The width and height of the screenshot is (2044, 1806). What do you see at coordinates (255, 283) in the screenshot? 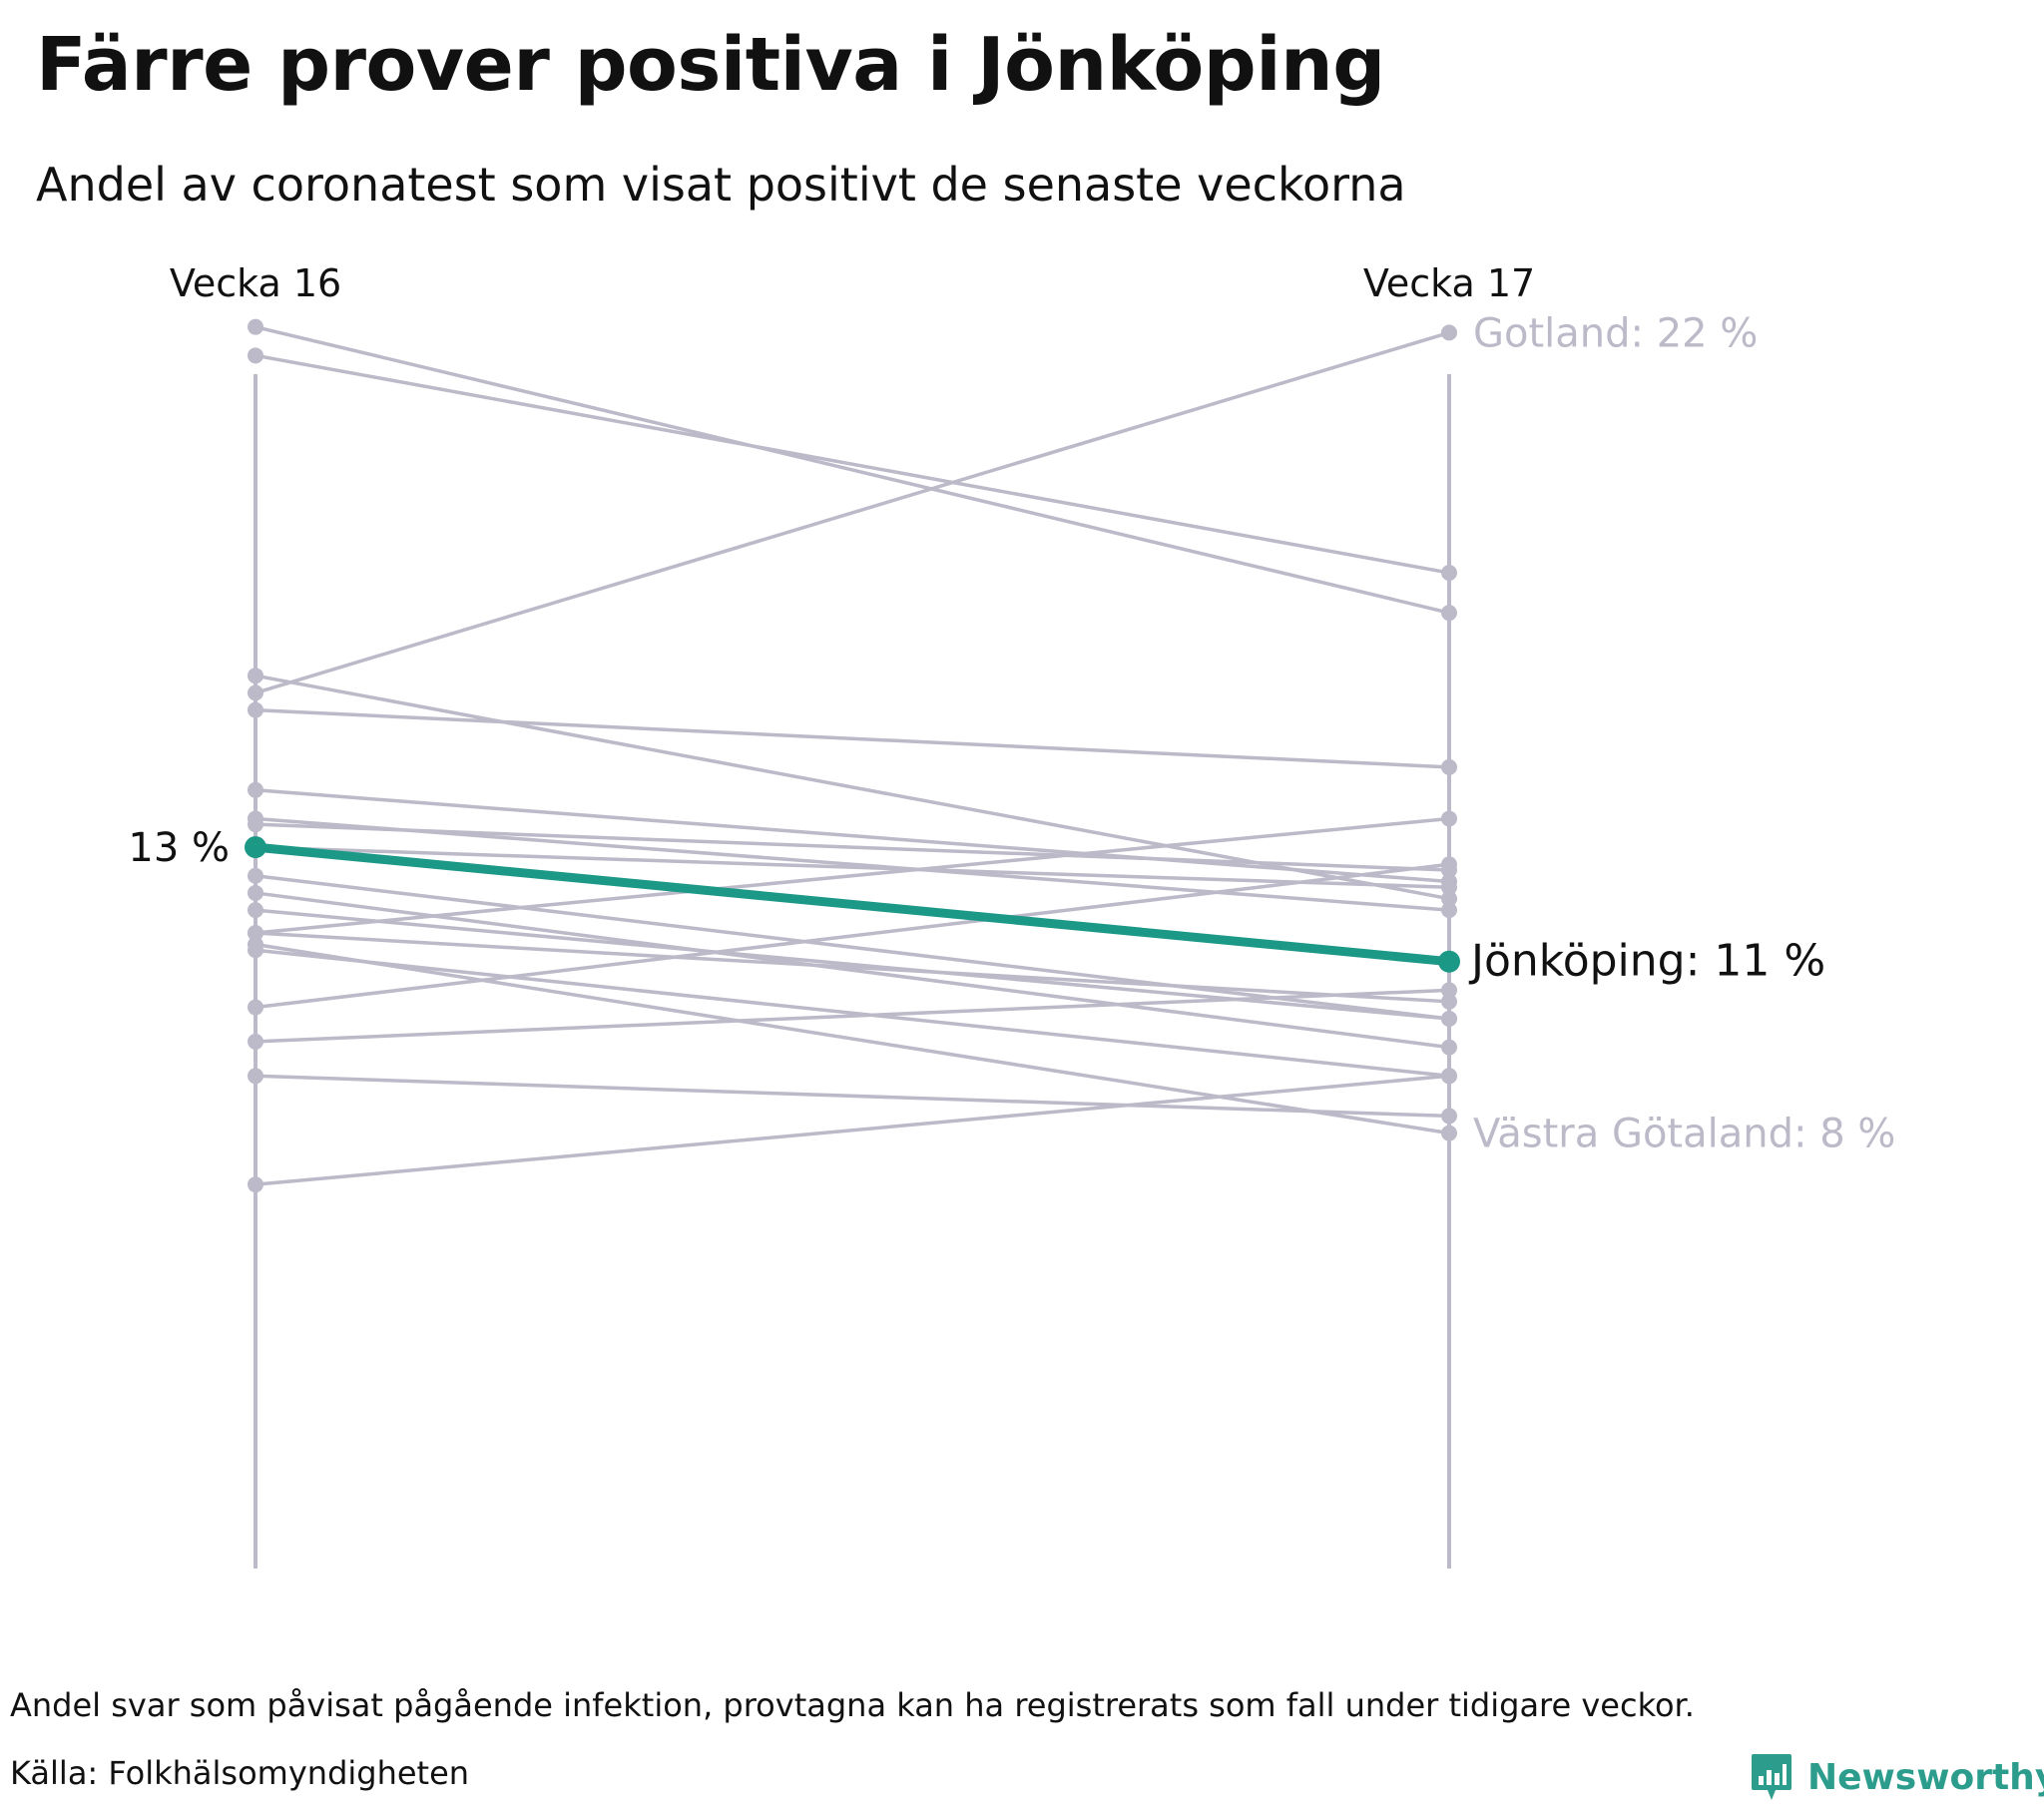
I see `week-header-1: Vecka 16` at bounding box center [255, 283].